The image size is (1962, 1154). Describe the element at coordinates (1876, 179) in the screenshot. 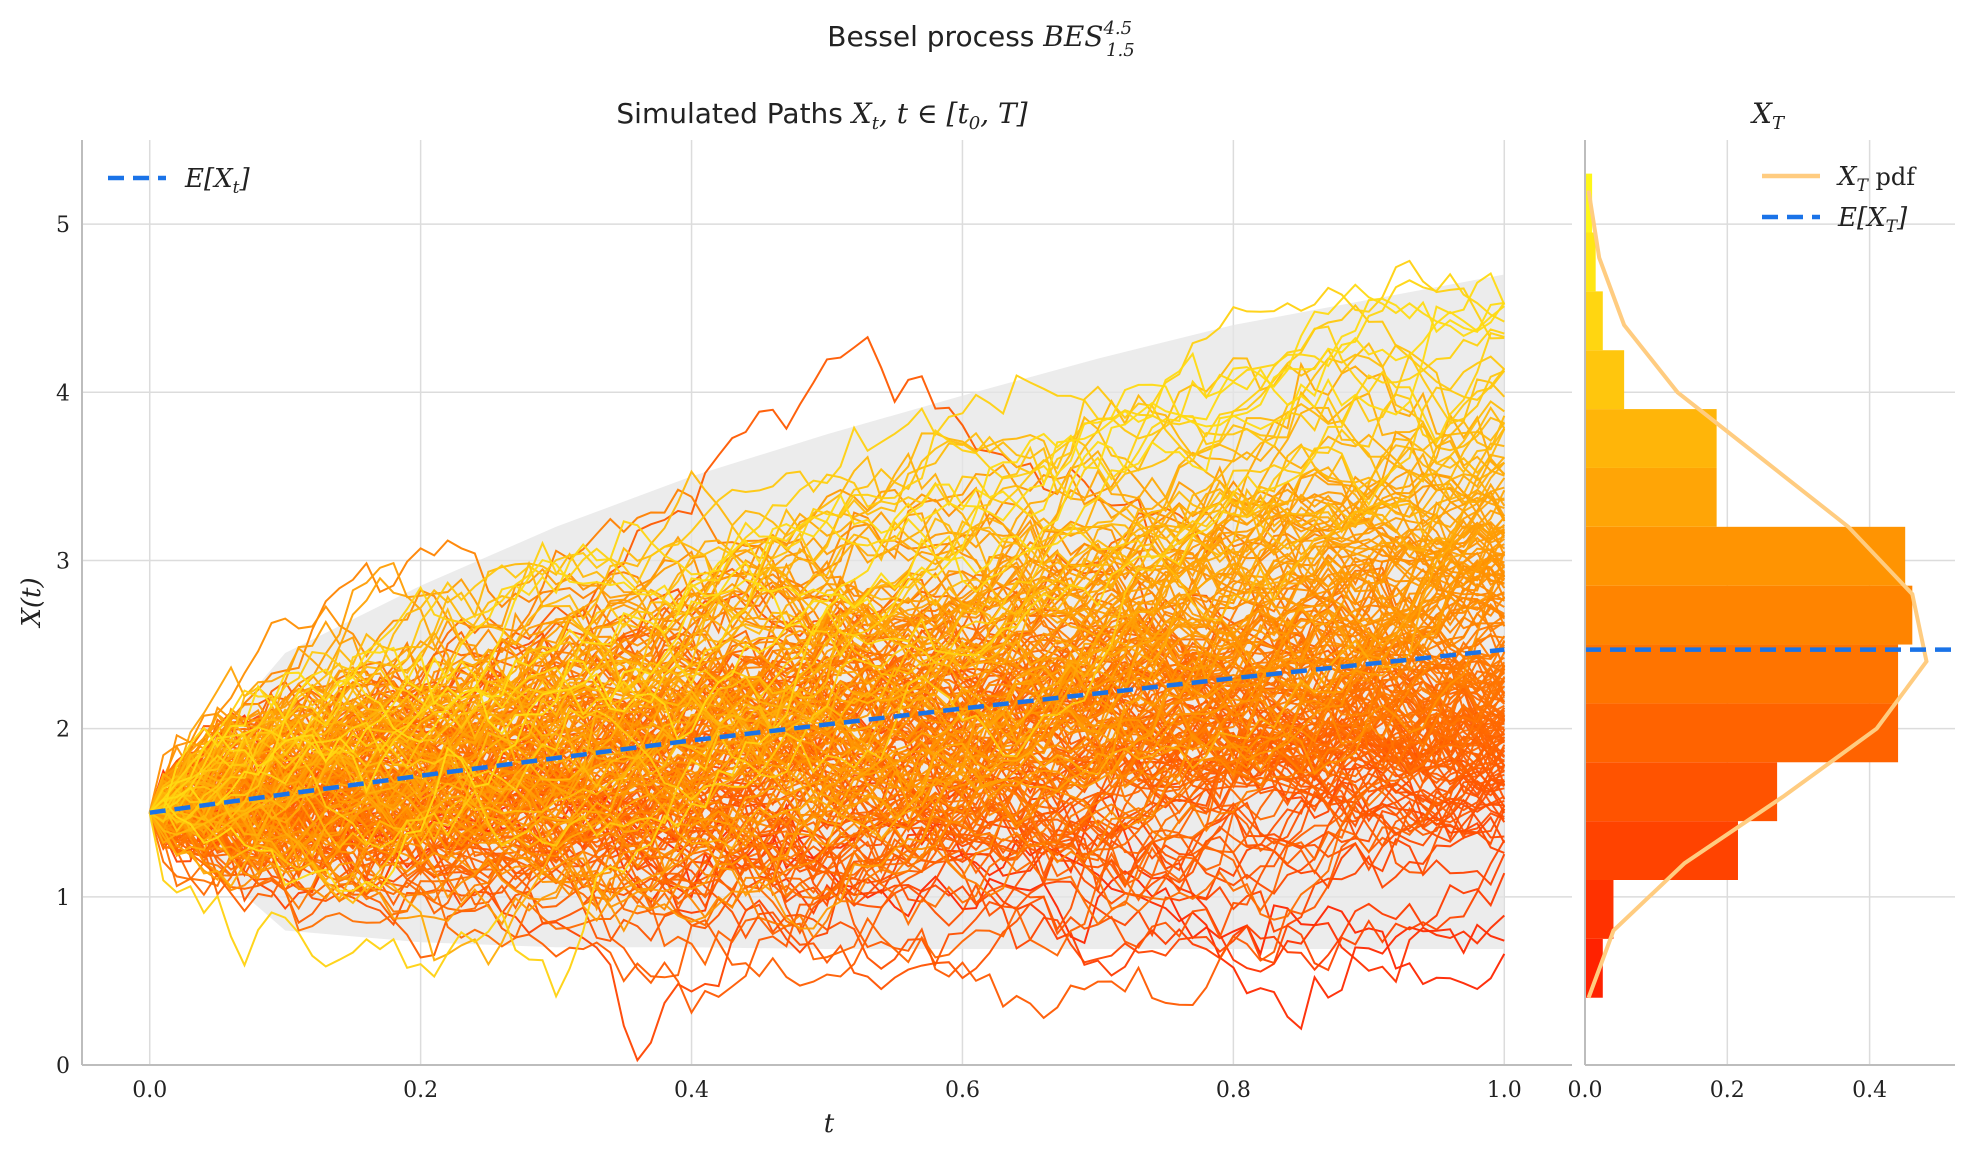

I see `legend-pdf-label: XT pdf` at that location.